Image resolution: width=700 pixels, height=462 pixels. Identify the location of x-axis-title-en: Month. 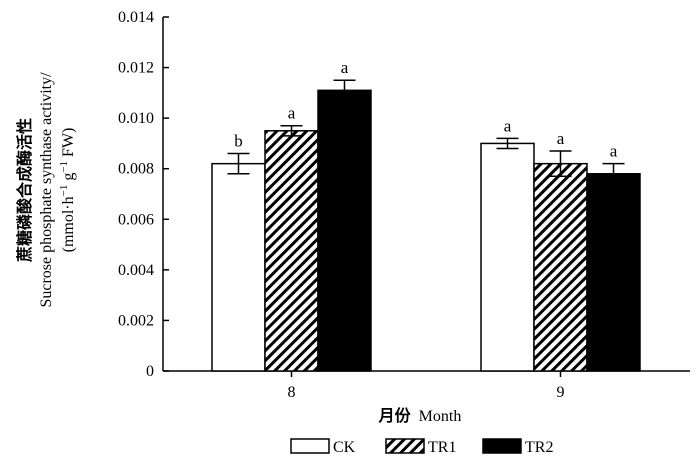
(440, 416).